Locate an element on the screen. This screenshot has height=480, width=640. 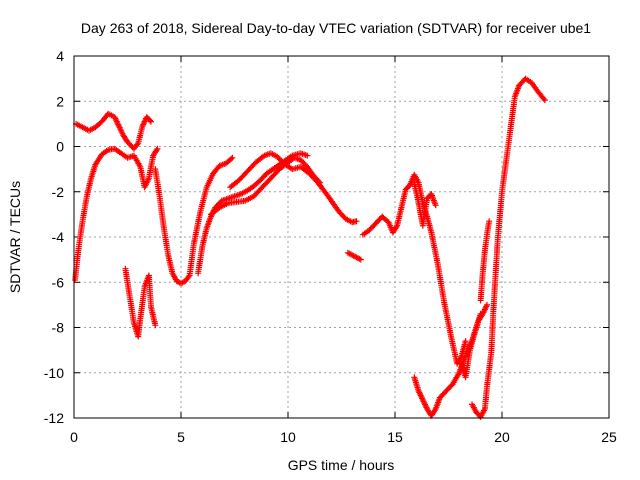
x-tick-label: 15 is located at coordinates (395, 437).